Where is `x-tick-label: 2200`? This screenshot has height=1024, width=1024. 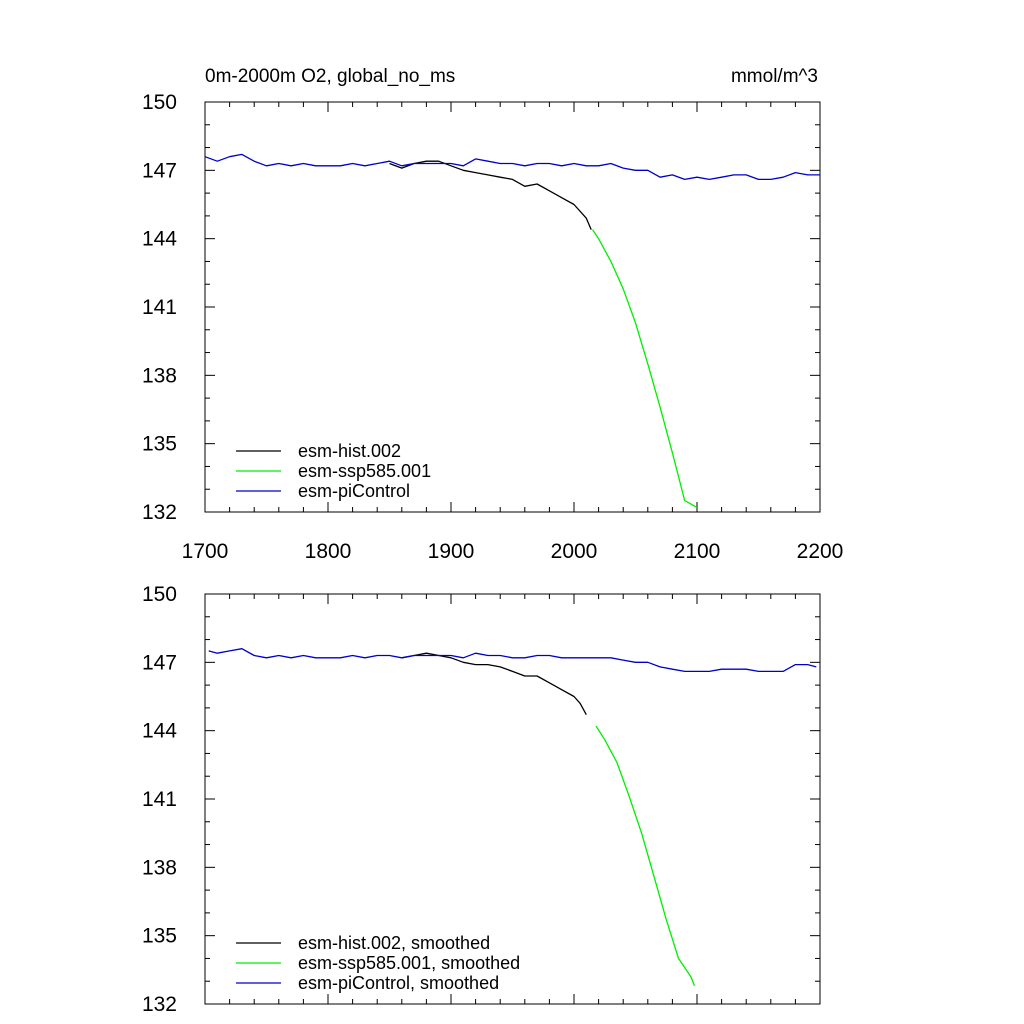
x-tick-label: 2200 is located at coordinates (820, 551).